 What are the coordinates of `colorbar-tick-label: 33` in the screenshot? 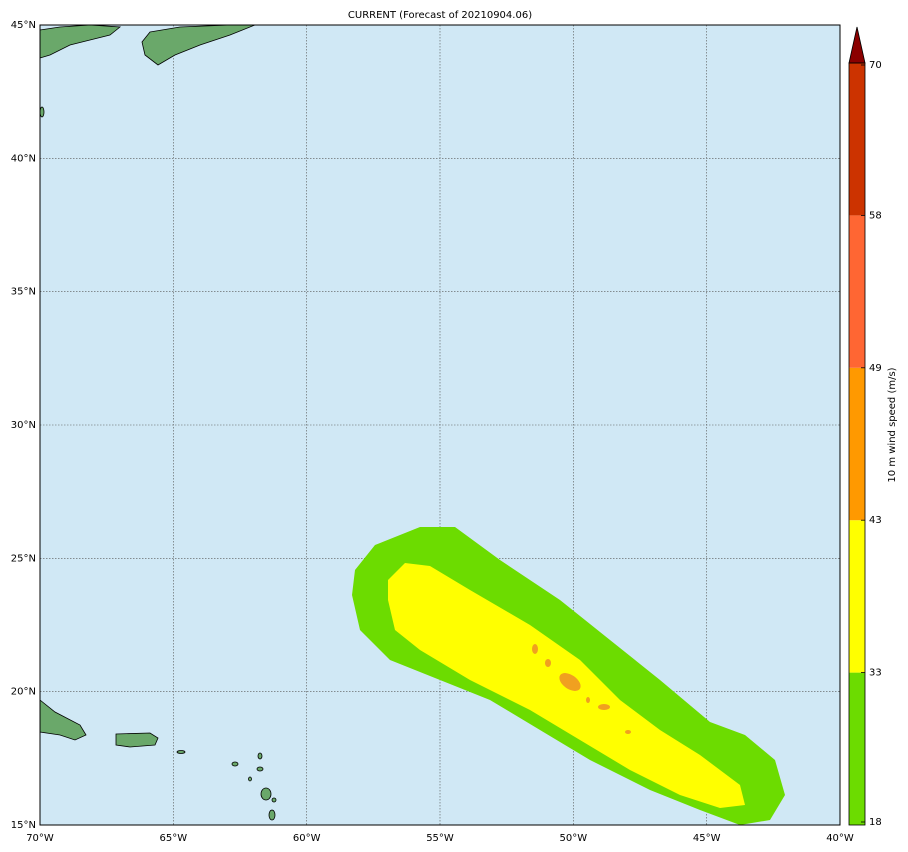 It's located at (875, 673).